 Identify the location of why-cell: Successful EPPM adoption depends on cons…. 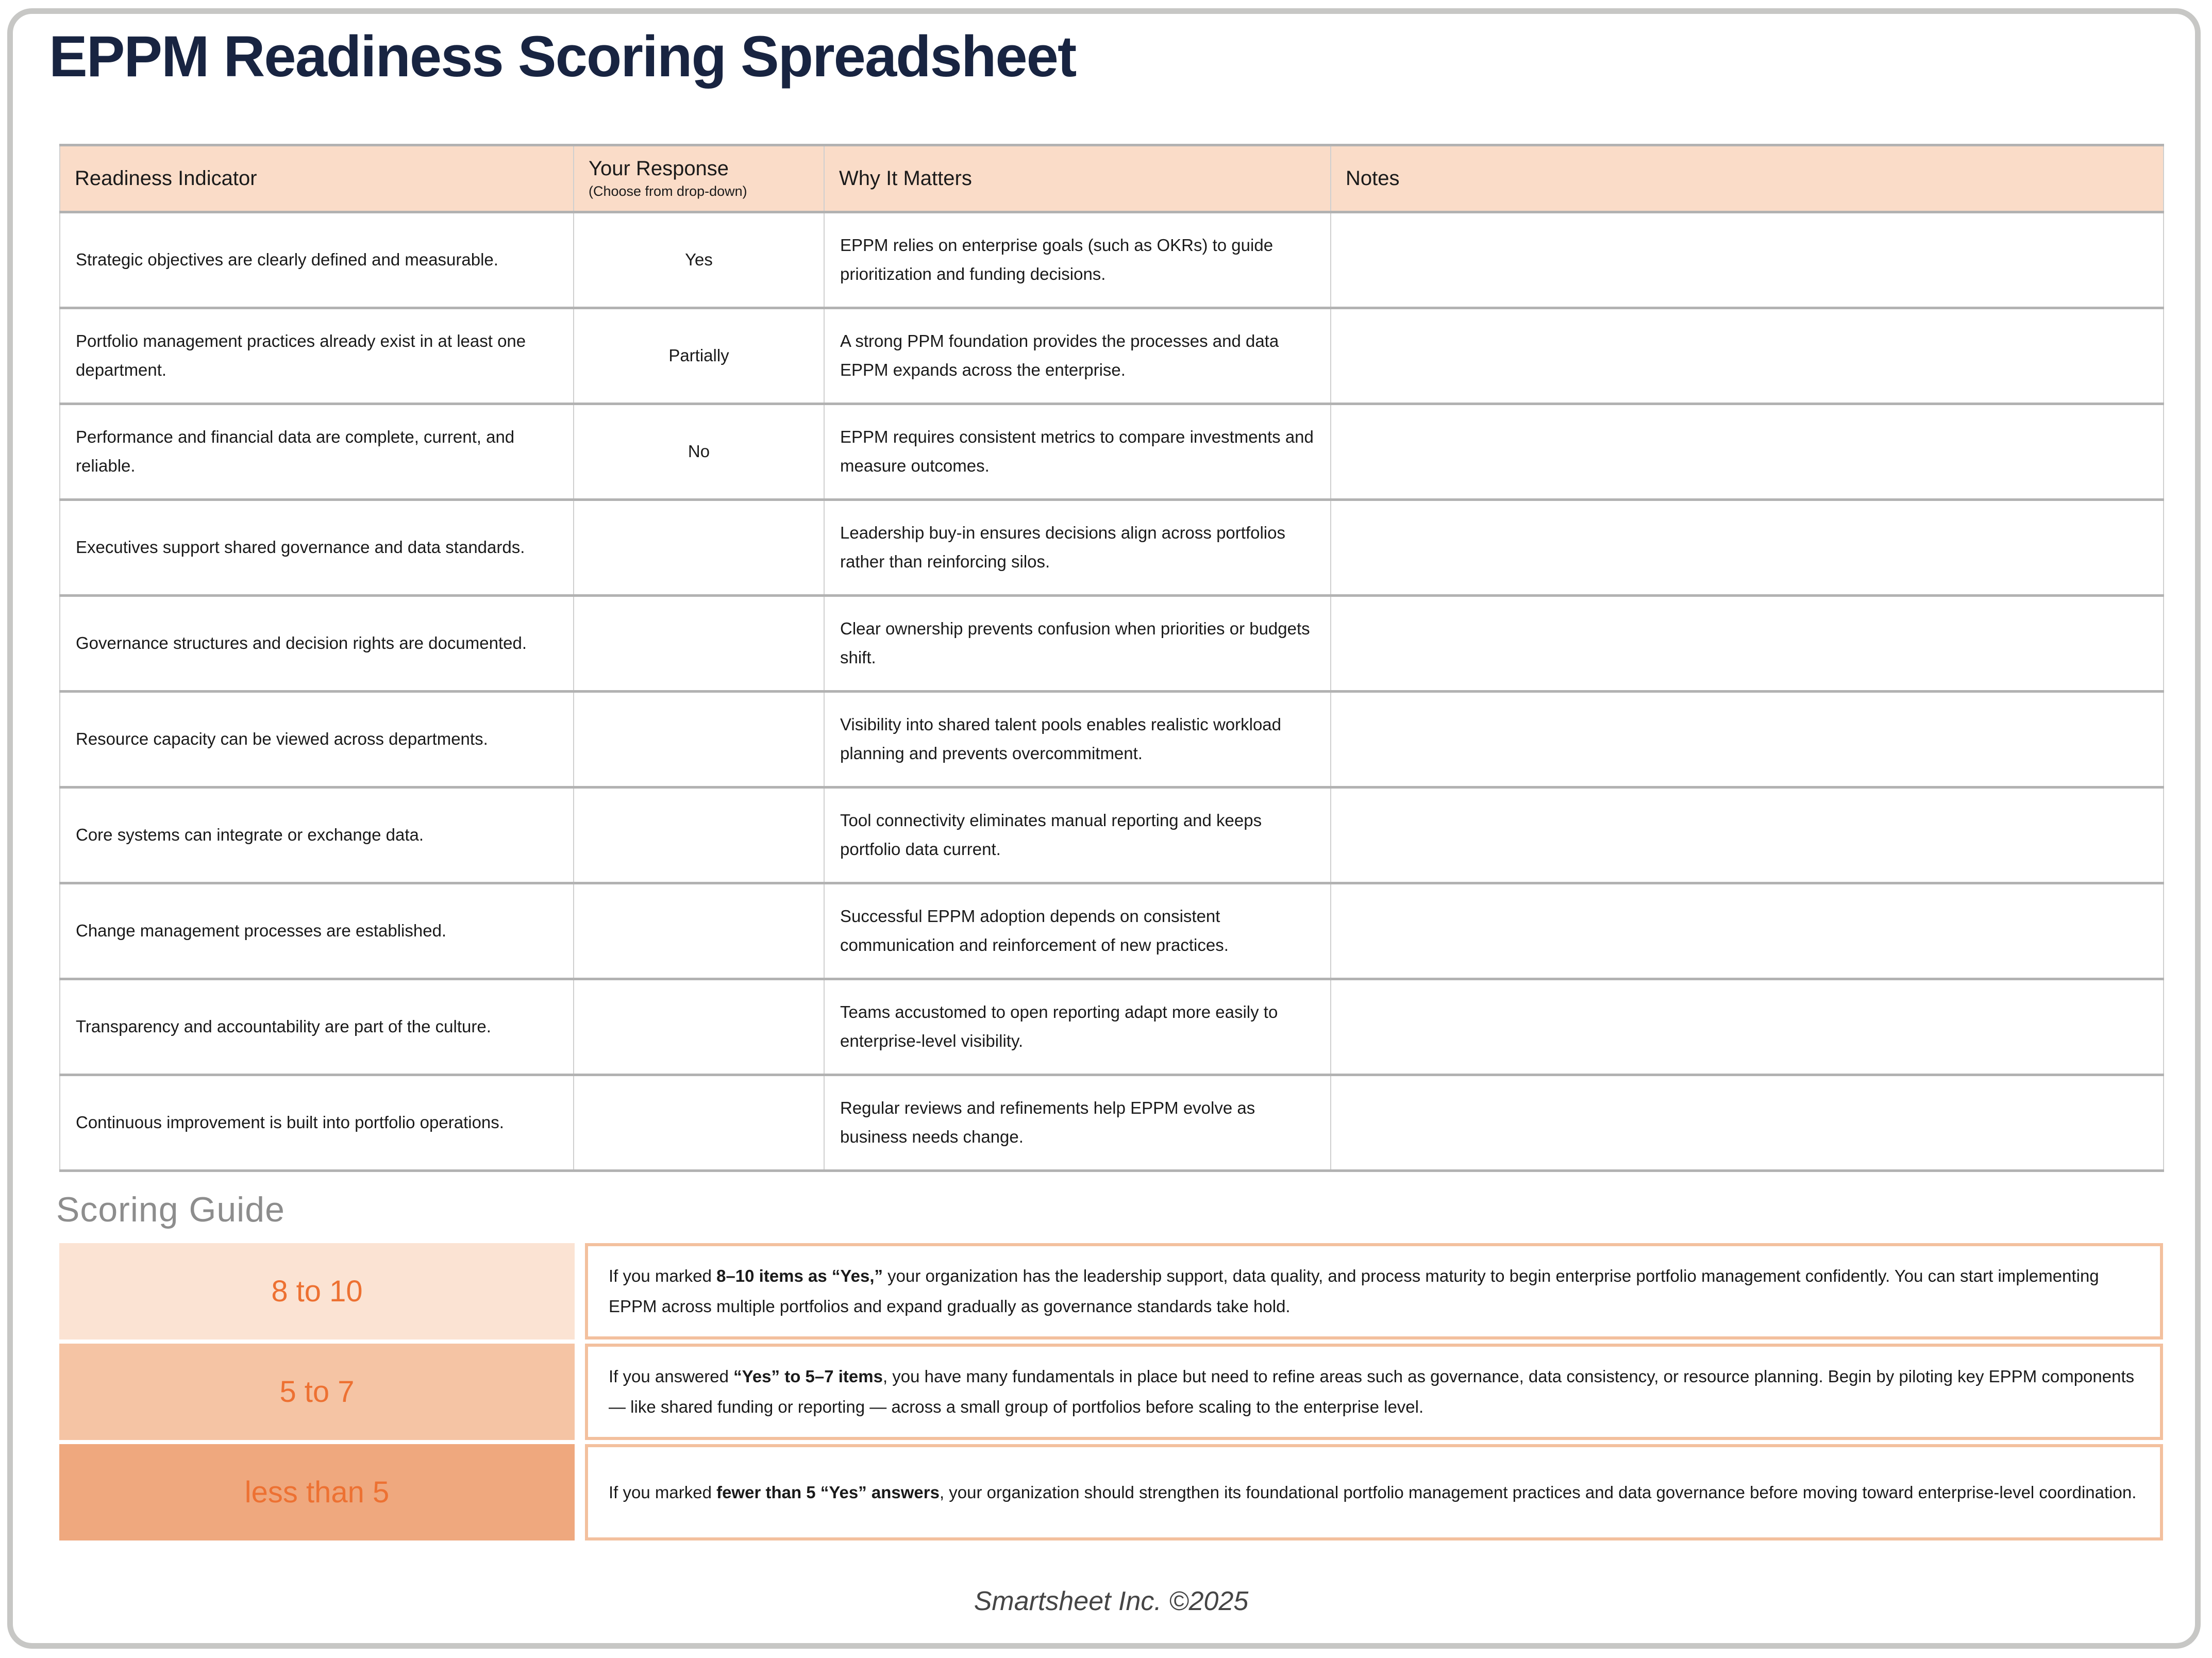
(1077, 930).